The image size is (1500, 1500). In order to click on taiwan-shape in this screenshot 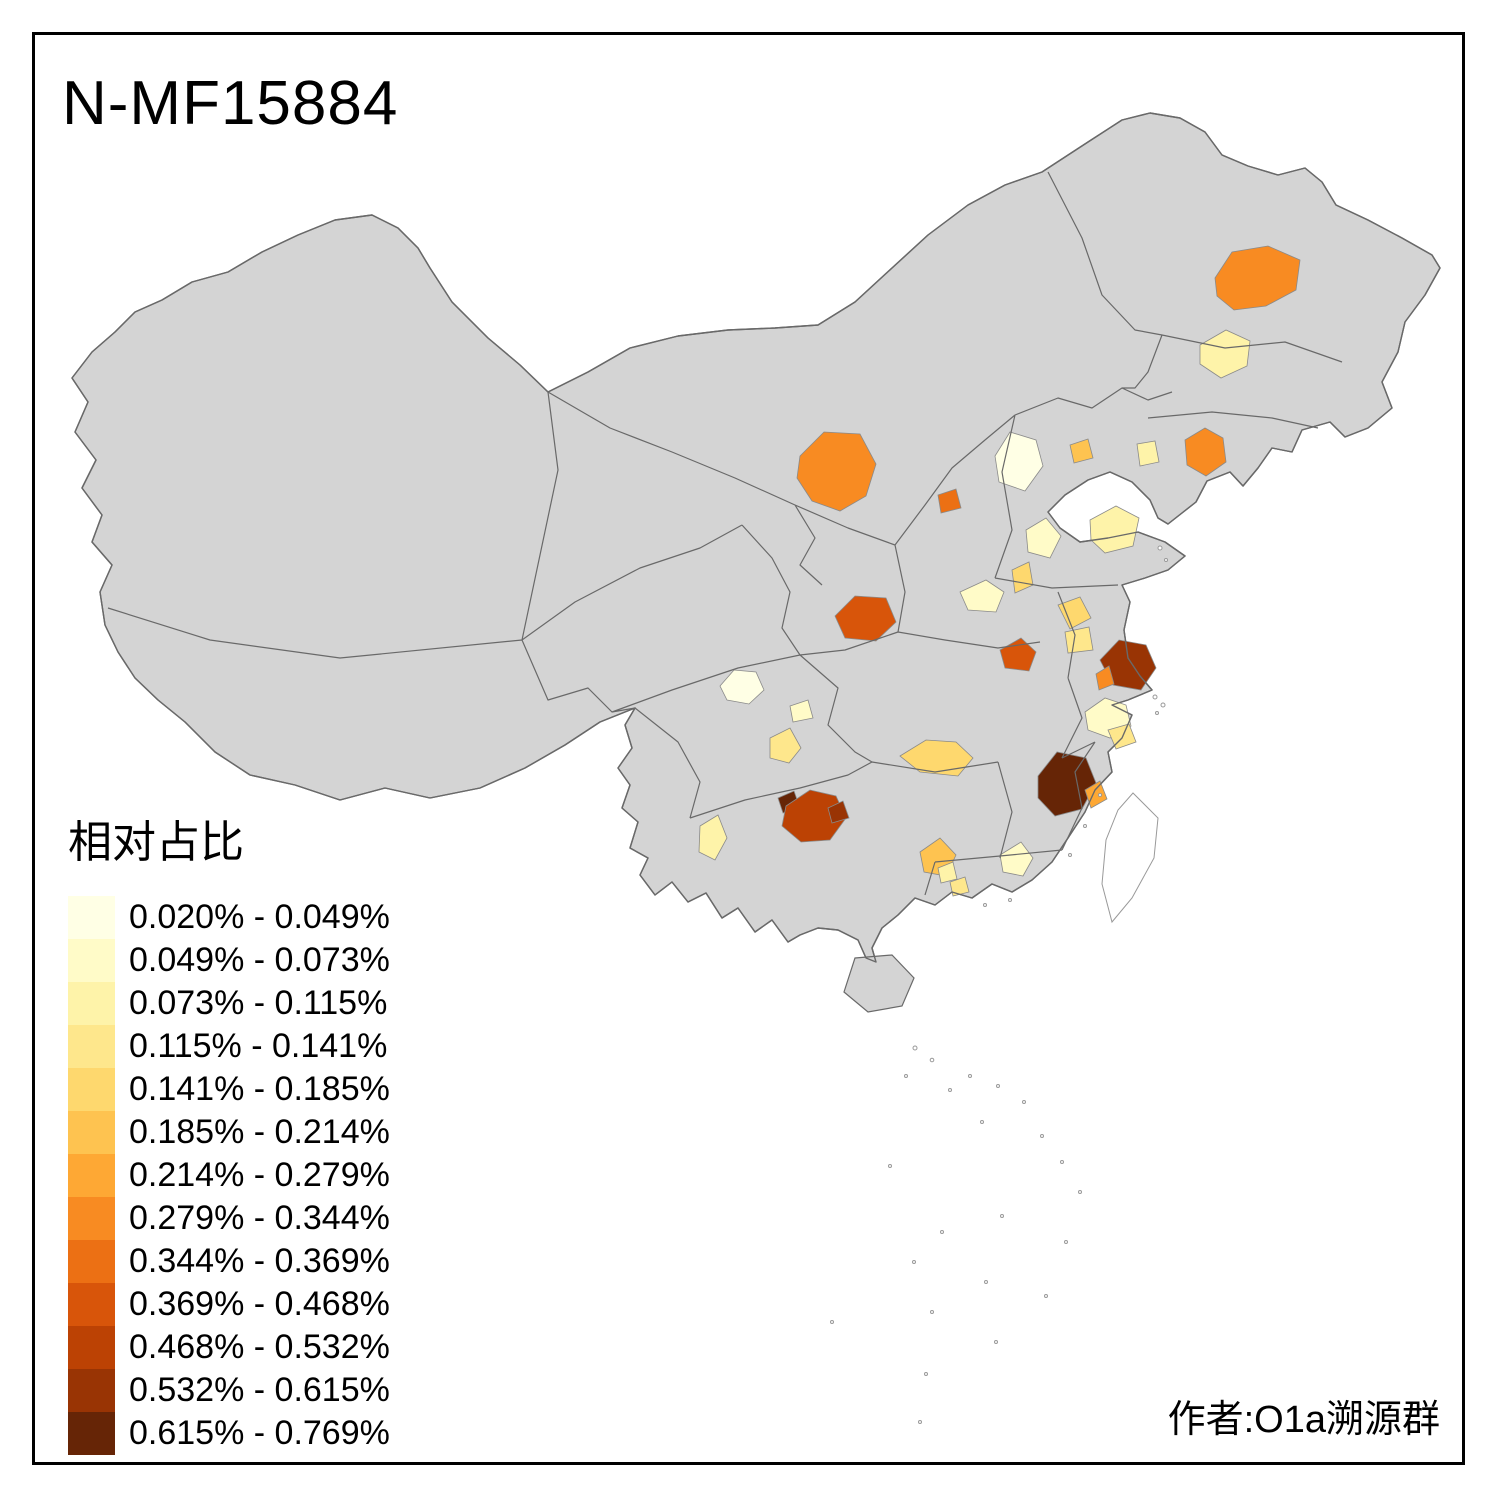, I will do `click(1130, 858)`.